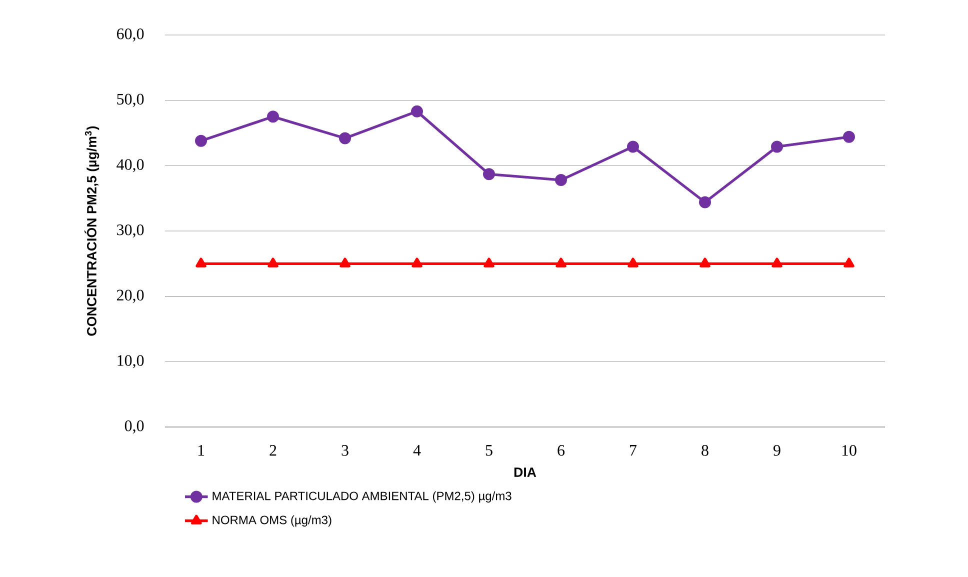 The width and height of the screenshot is (968, 577). Describe the element at coordinates (130, 296) in the screenshot. I see `y-tick-label: 20,0` at that location.